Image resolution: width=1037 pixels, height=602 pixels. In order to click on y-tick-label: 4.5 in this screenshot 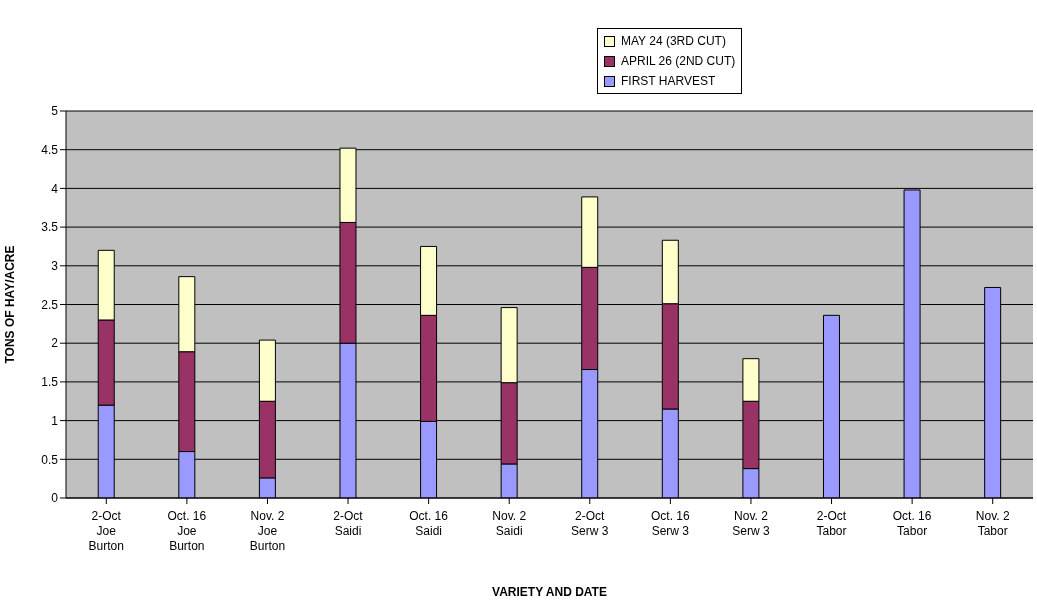, I will do `click(50, 149)`.